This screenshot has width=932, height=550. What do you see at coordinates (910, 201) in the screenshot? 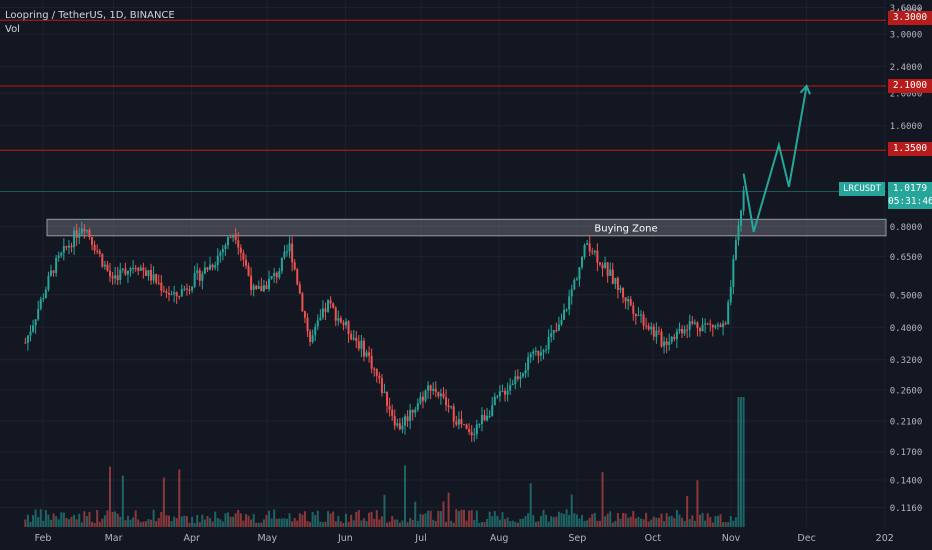
I see `countdown-value: 05:31:46` at bounding box center [910, 201].